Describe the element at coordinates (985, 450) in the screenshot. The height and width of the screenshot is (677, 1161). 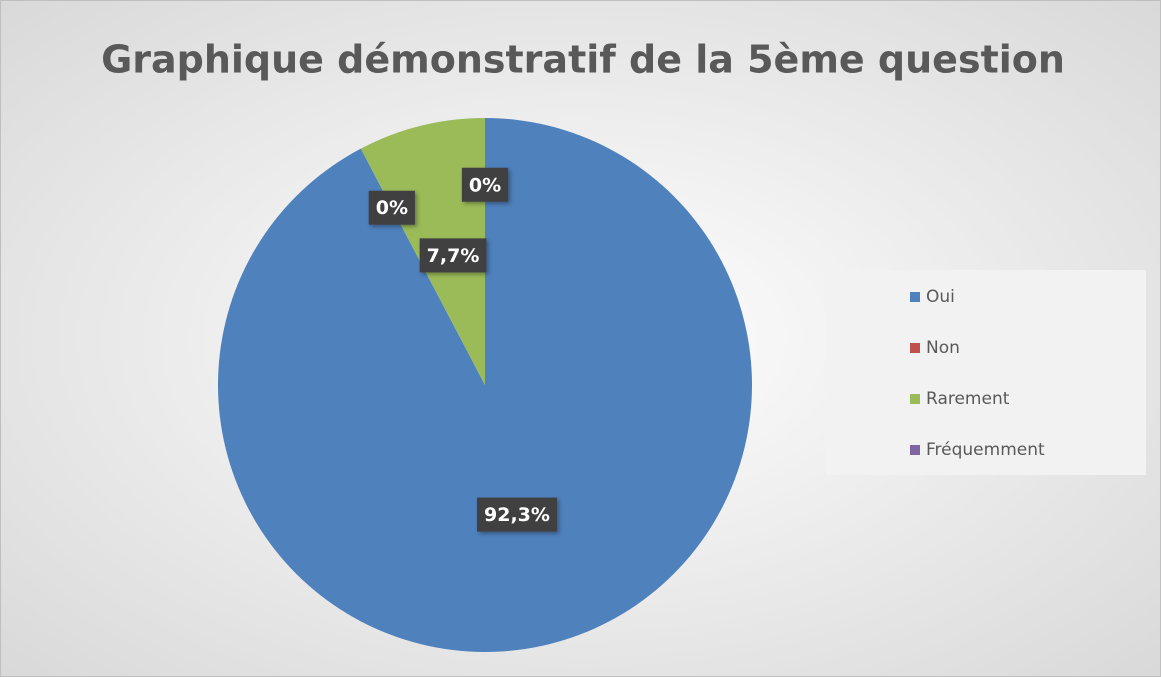
I see `legend-label: Fréquemment` at that location.